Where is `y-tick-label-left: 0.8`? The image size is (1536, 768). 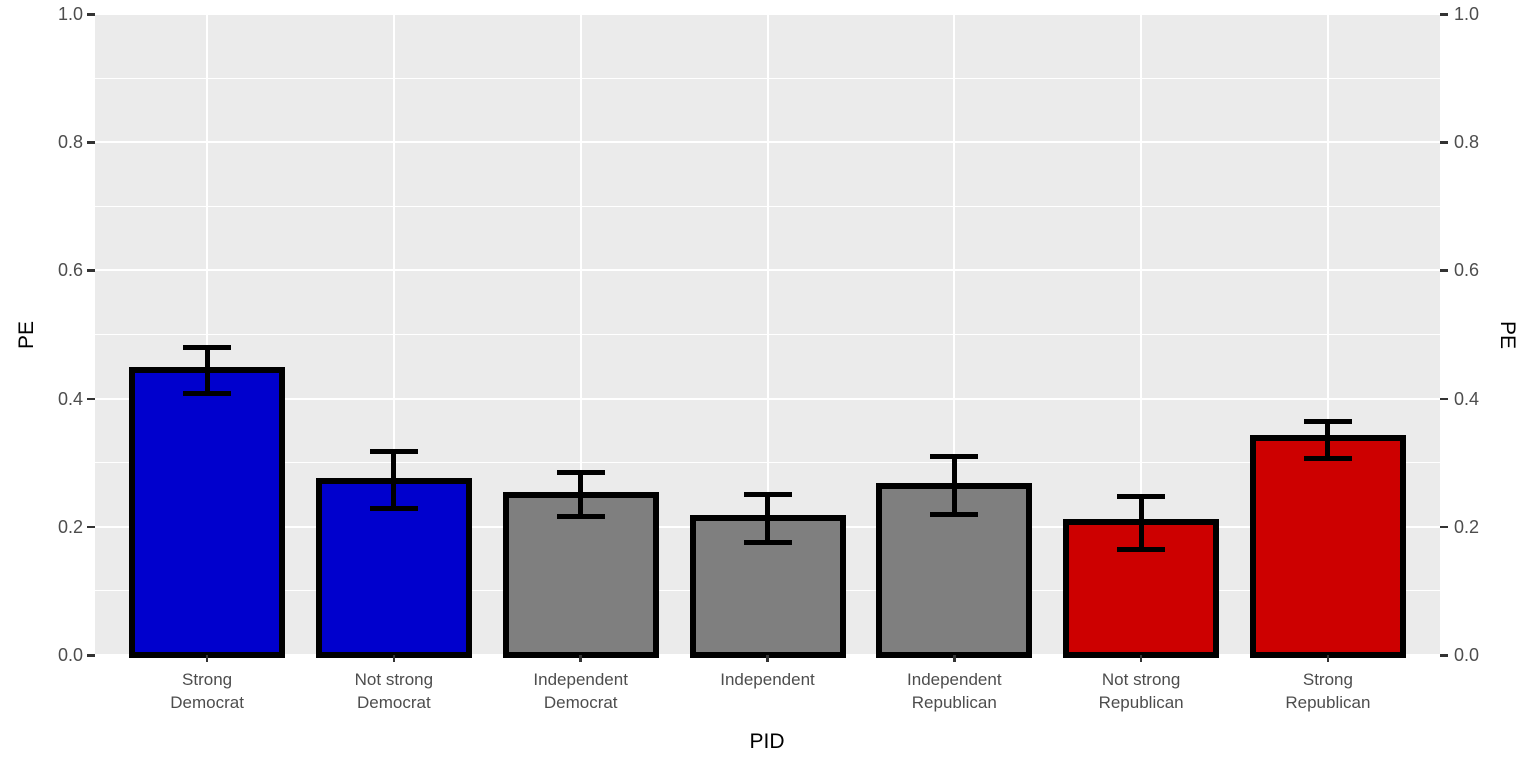
y-tick-label-left: 0.8 is located at coordinates (70, 142).